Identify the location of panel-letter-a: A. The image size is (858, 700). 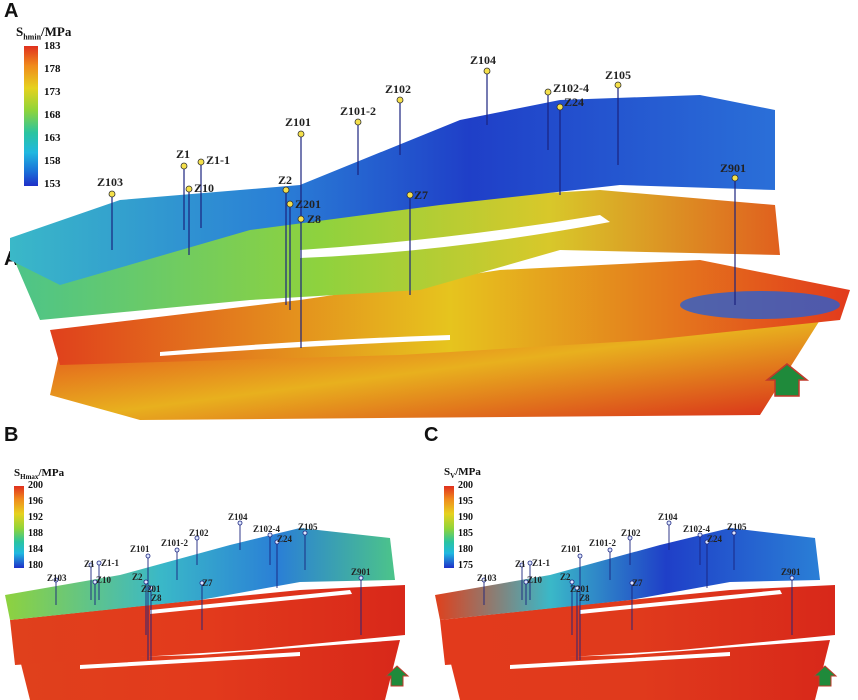
(11, 11).